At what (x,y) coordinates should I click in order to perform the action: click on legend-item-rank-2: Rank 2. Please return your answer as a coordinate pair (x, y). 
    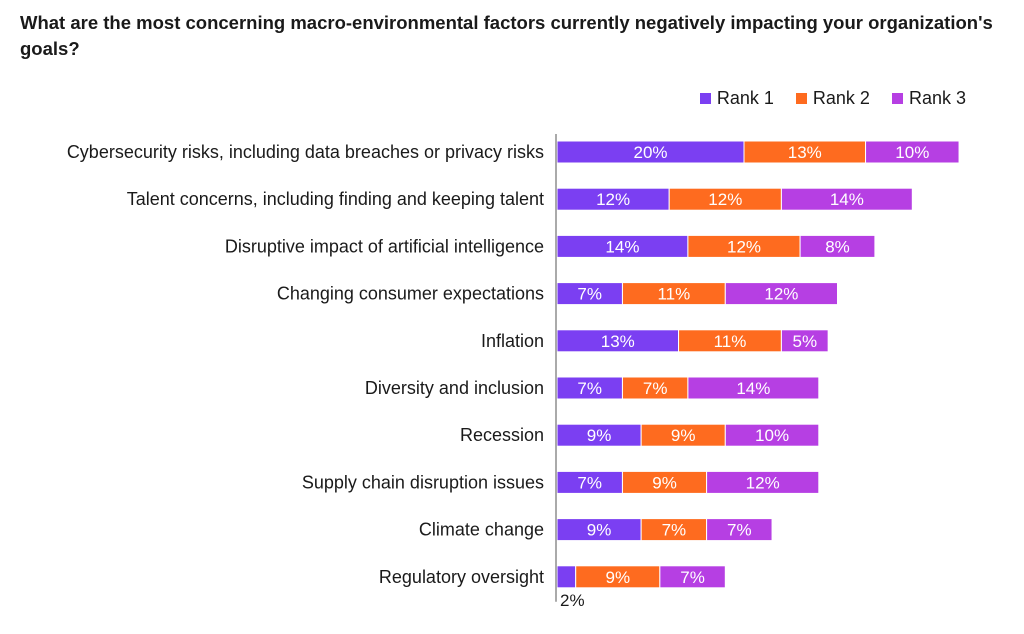
    Looking at the image, I should click on (832, 98).